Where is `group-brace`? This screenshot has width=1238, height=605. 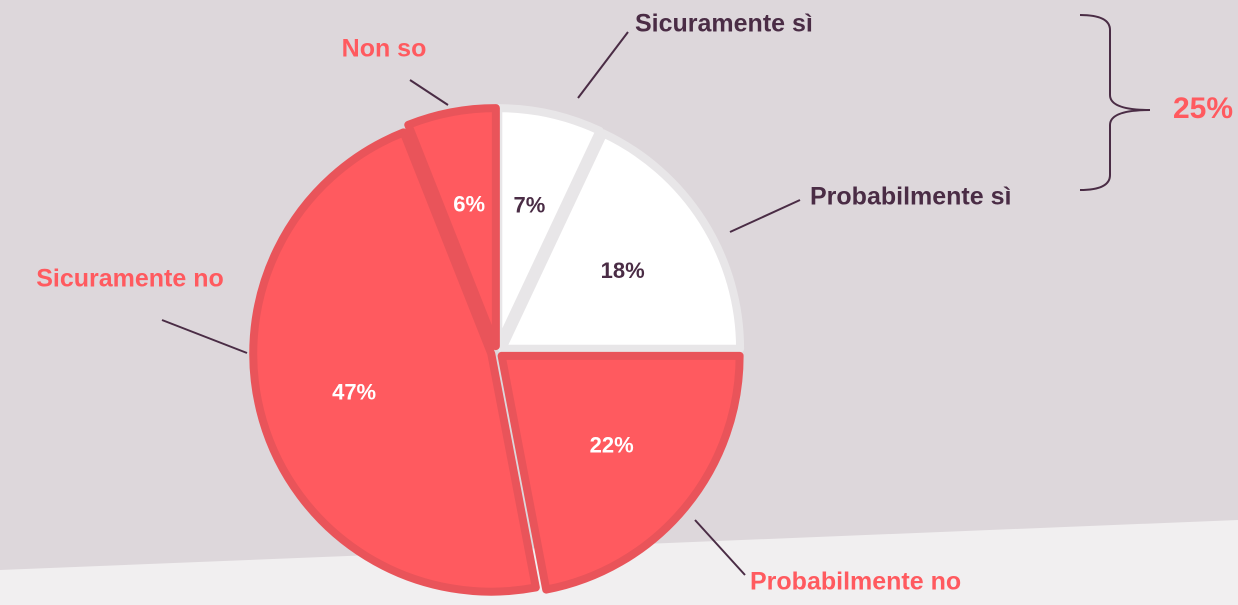 group-brace is located at coordinates (1115, 102).